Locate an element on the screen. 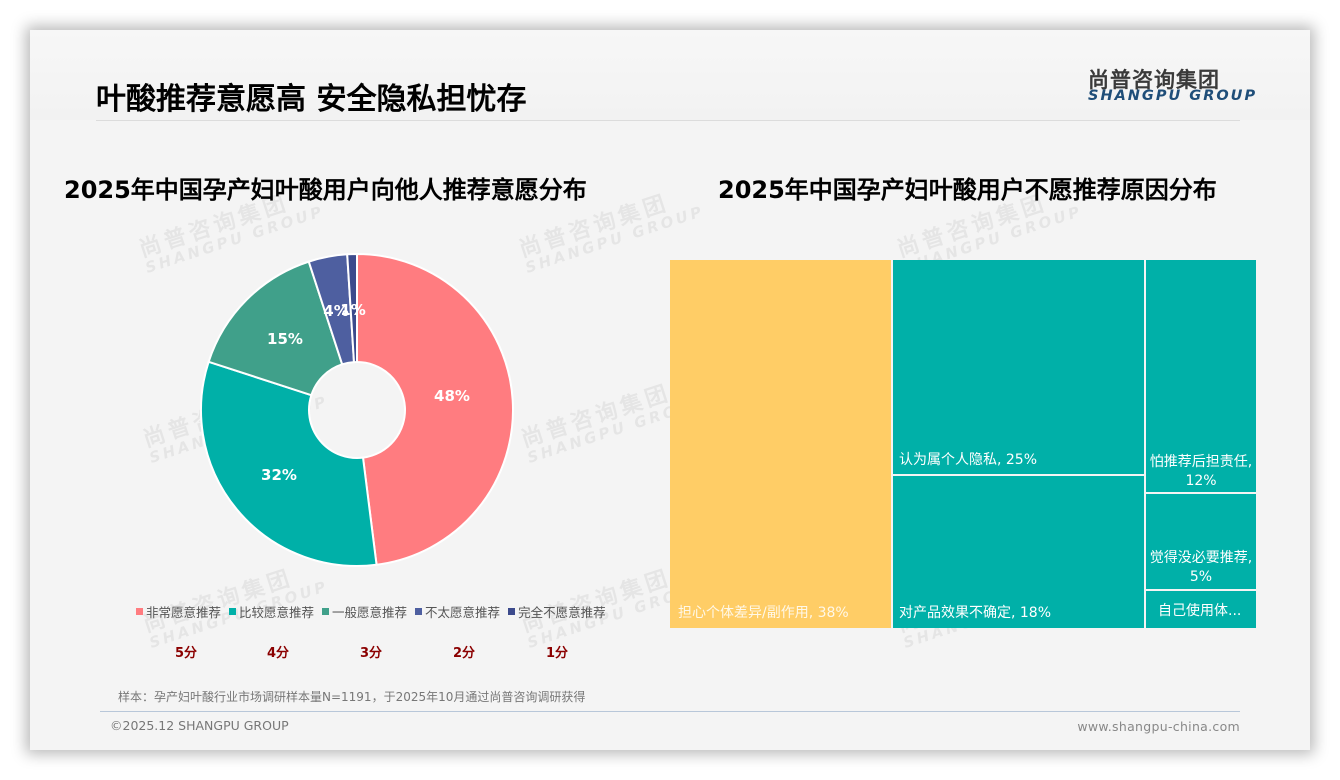 Image resolution: width=1340 pixels, height=780 pixels. donut-segment-neutral is located at coordinates (275, 328).